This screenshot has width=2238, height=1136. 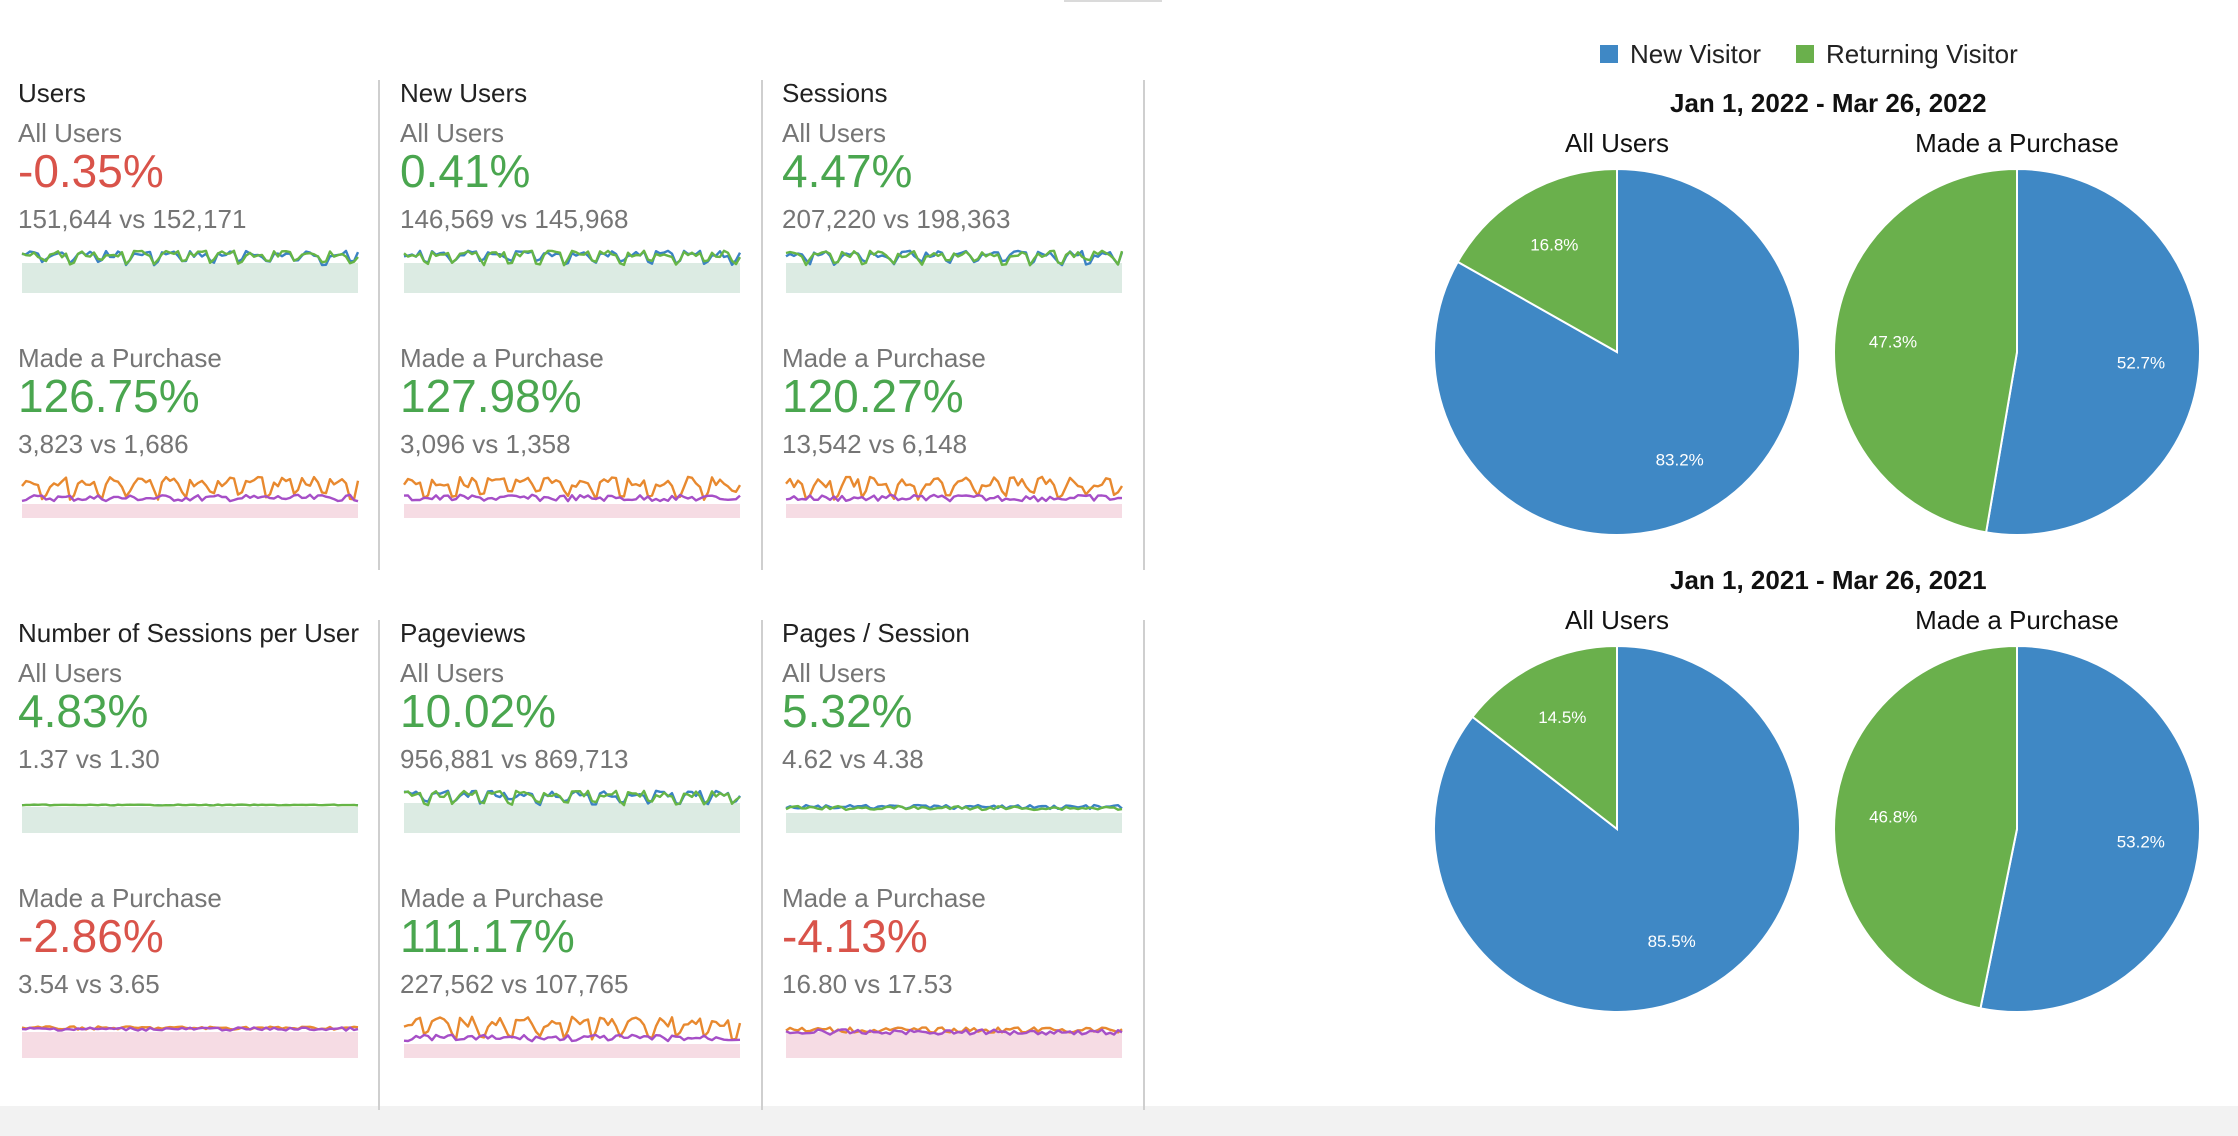 I want to click on comparison-values: 3,823 vs 1,686, so click(x=103, y=444).